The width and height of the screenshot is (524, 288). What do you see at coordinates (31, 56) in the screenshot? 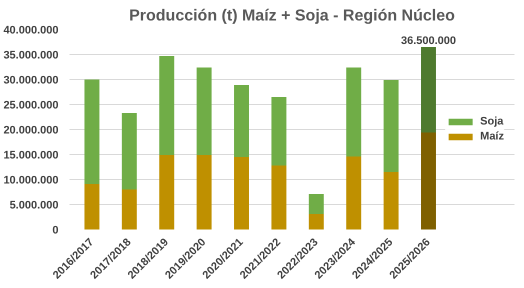
I see `y-tick-label: 35.000.000` at bounding box center [31, 56].